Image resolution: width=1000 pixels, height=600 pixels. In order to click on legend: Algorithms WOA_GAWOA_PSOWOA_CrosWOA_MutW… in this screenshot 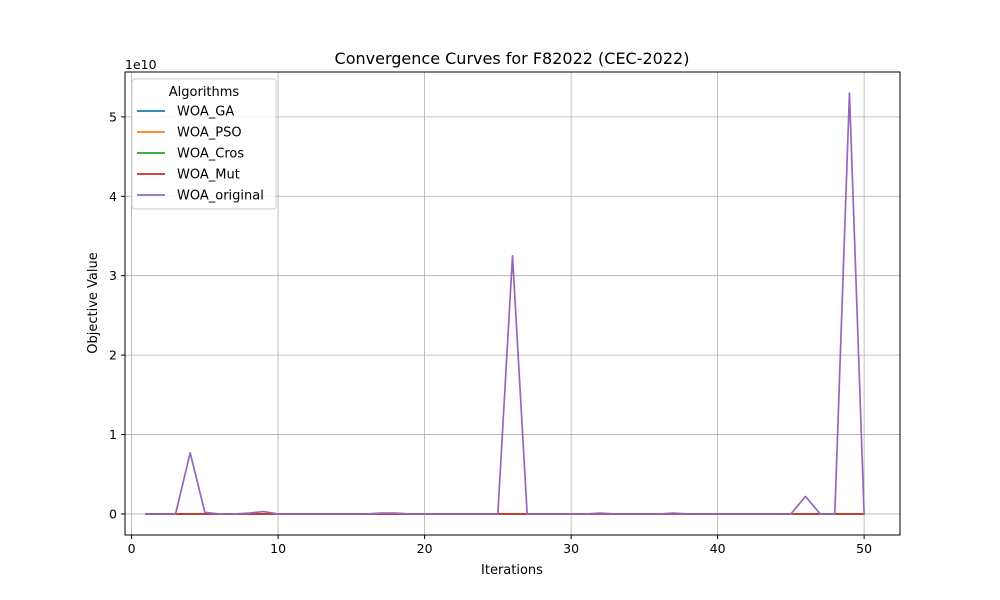, I will do `click(204, 144)`.